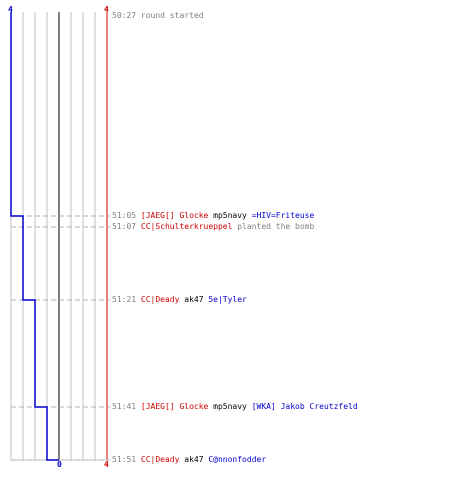 Image resolution: width=450 pixels, height=500 pixels. I want to click on event-row: 51:51 CC|Deady ak47 C@nnonfodder, so click(189, 460).